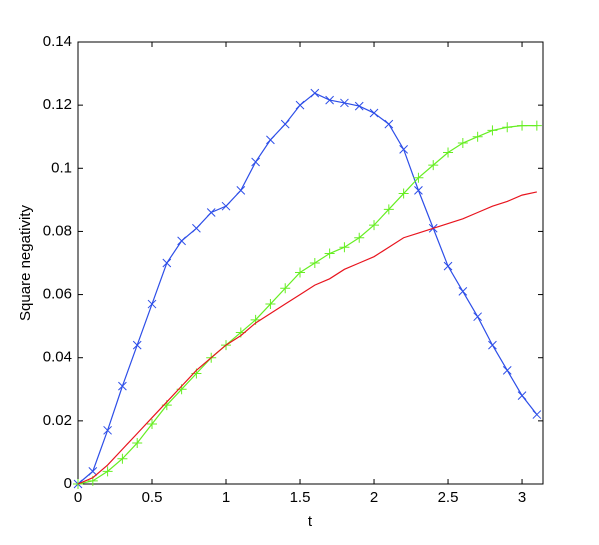 The width and height of the screenshot is (599, 545). What do you see at coordinates (310, 521) in the screenshot?
I see `x-axis-label: t` at bounding box center [310, 521].